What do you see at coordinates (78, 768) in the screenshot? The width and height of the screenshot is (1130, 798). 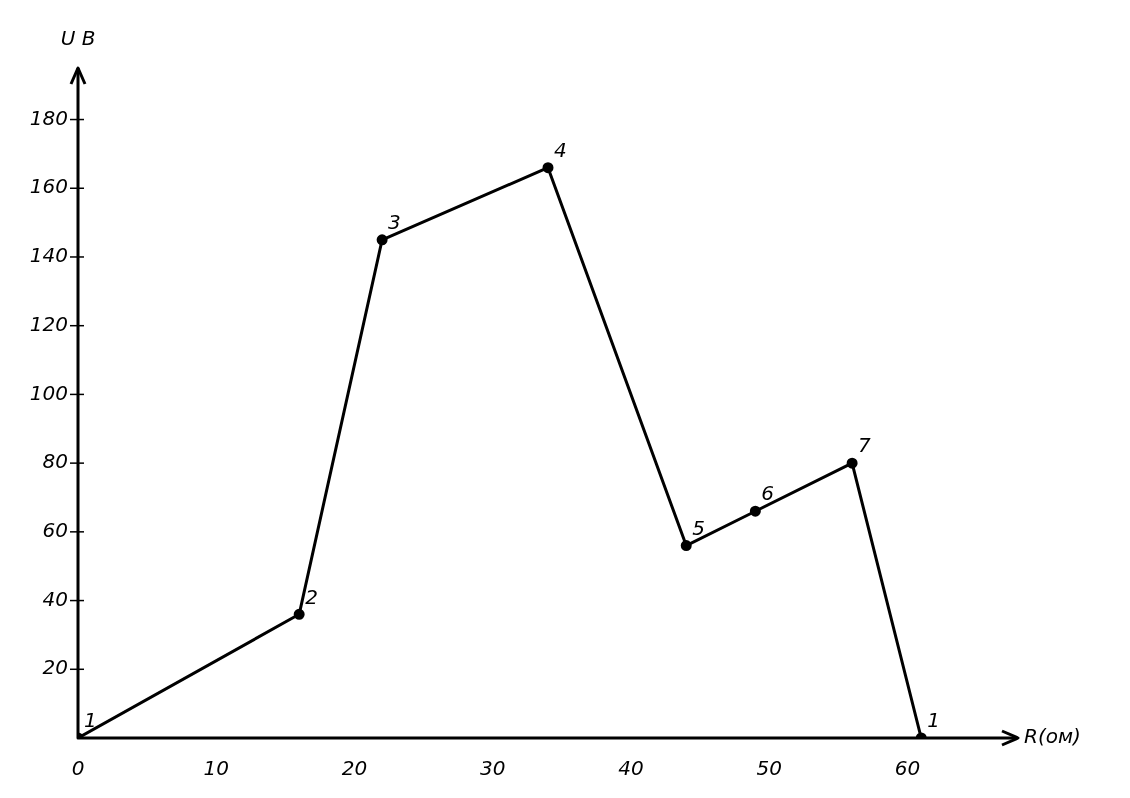 I see `x-tick-label: 0` at bounding box center [78, 768].